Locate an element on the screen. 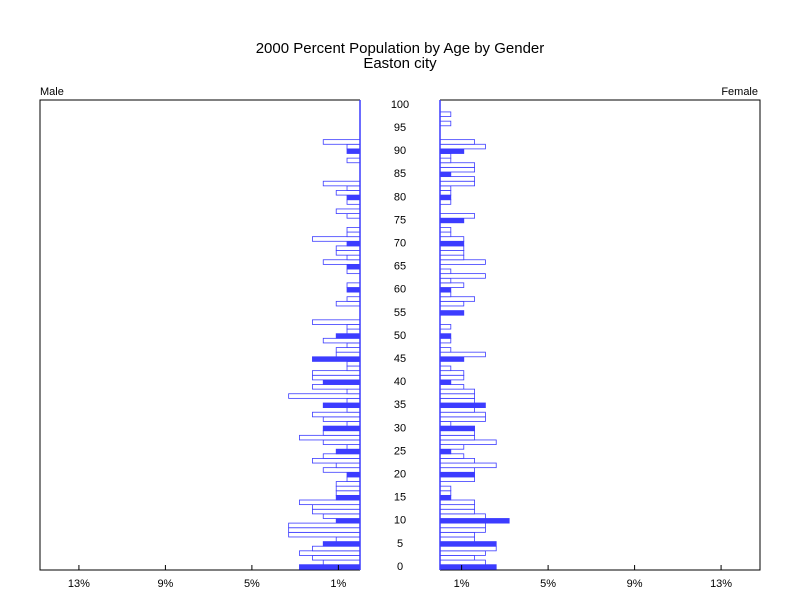  panel-label: Male is located at coordinates (52, 92).